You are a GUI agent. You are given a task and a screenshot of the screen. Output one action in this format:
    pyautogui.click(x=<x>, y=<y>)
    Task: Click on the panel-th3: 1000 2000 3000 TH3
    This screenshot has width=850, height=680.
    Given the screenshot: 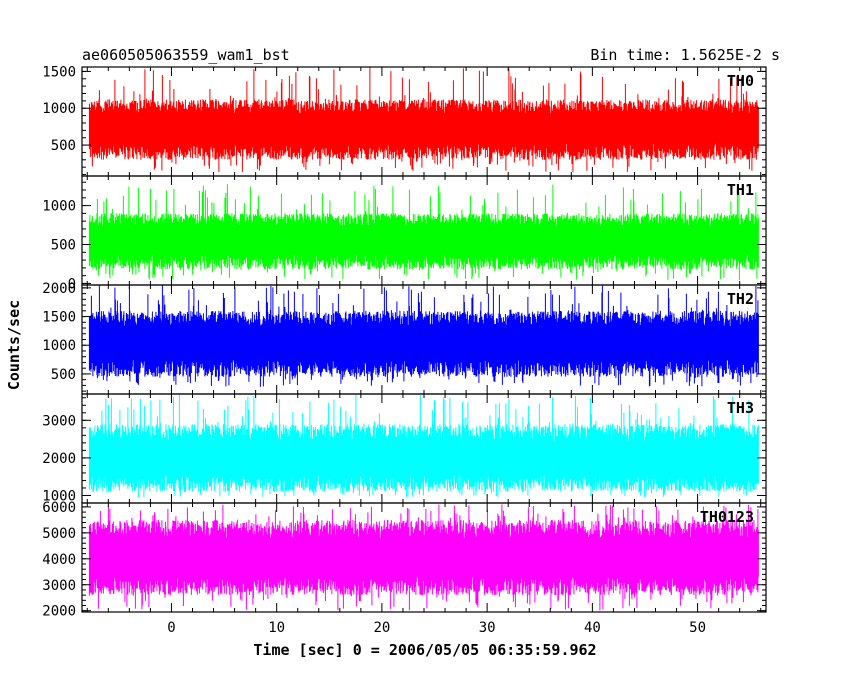 What is the action you would take?
    pyautogui.click(x=404, y=448)
    